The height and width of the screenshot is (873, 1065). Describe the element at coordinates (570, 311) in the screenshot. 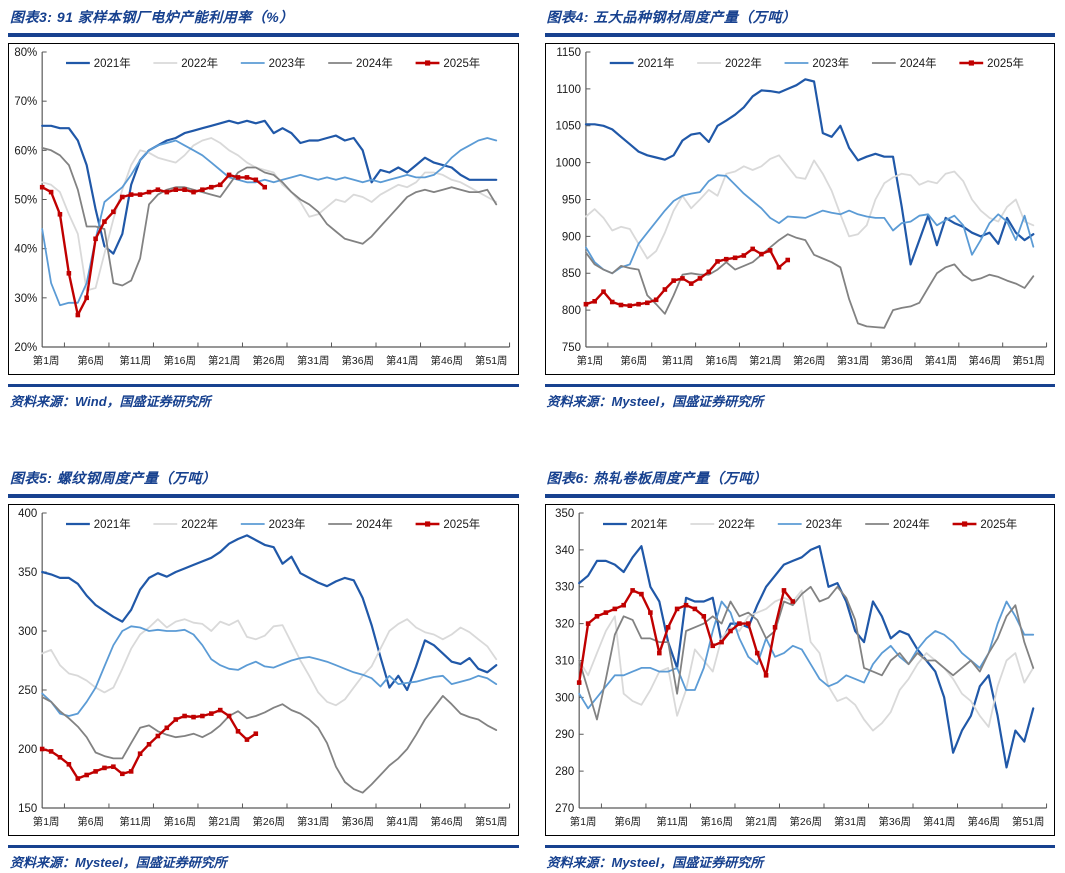

I see `svg-text: 800` at that location.